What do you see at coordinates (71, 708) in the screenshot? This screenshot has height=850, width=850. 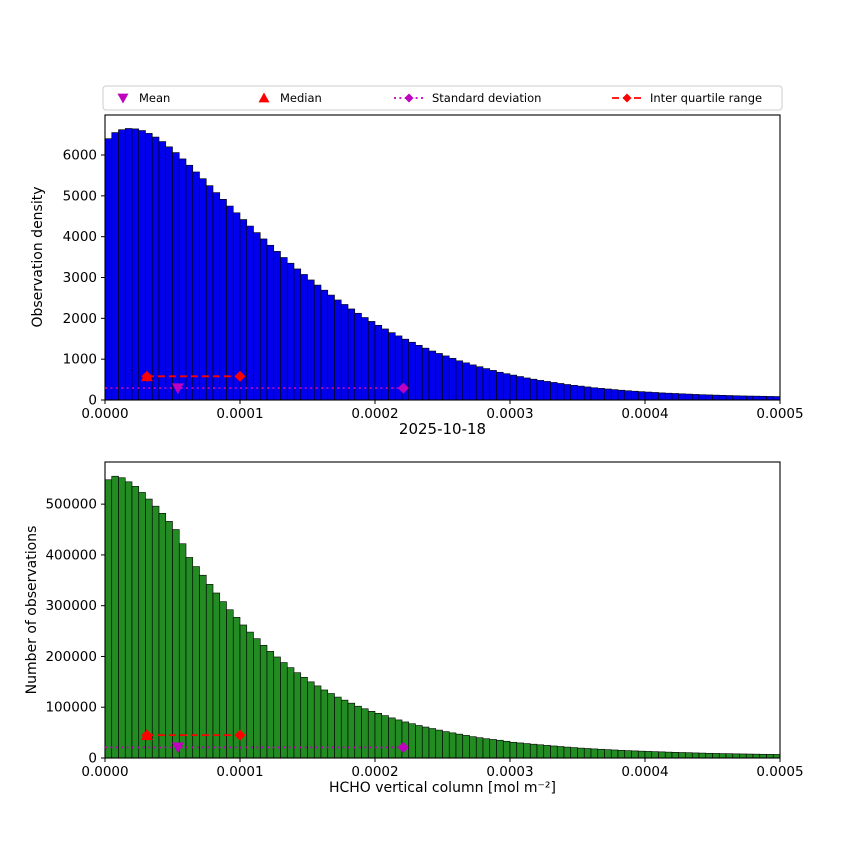 I see `y-tick-label: 100000` at bounding box center [71, 708].